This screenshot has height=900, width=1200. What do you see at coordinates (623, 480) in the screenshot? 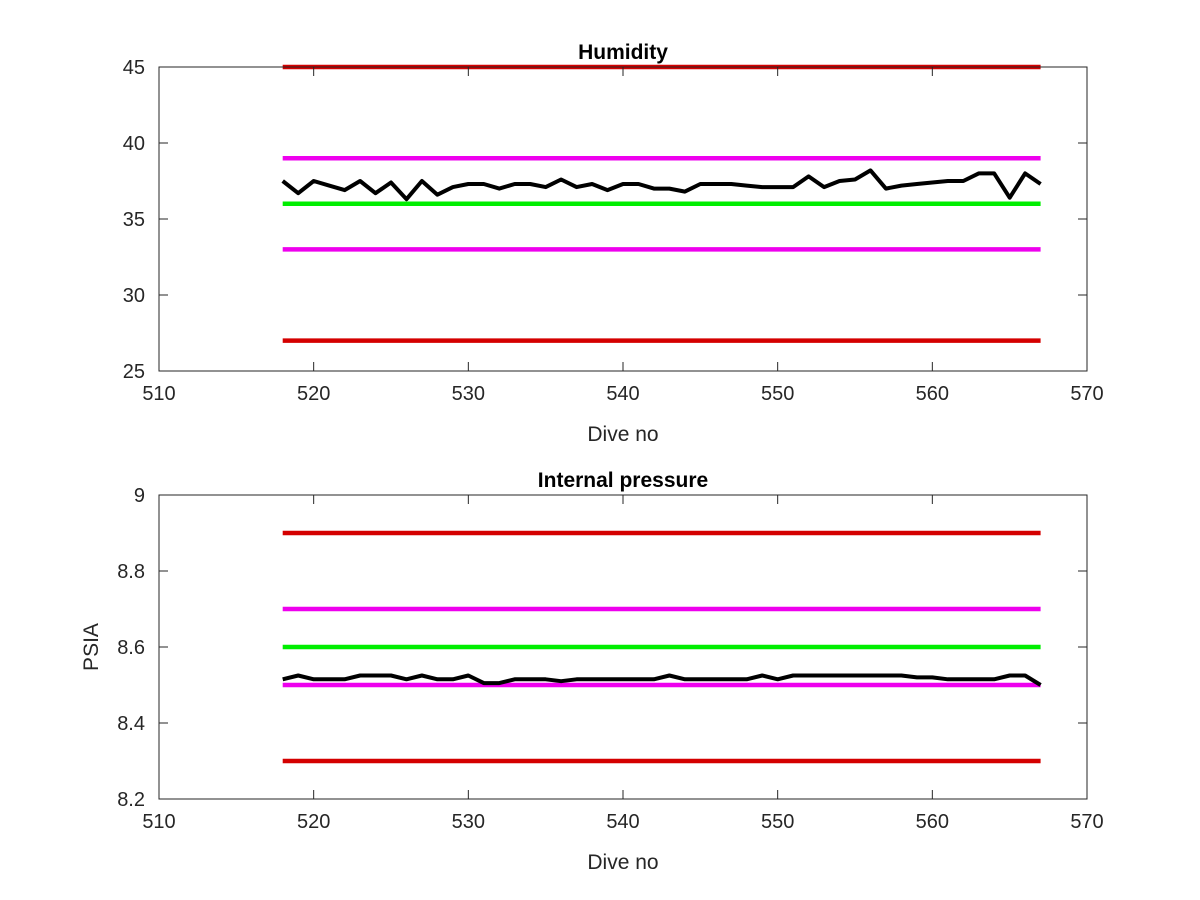
I see `chart-title: Internal pressure` at bounding box center [623, 480].